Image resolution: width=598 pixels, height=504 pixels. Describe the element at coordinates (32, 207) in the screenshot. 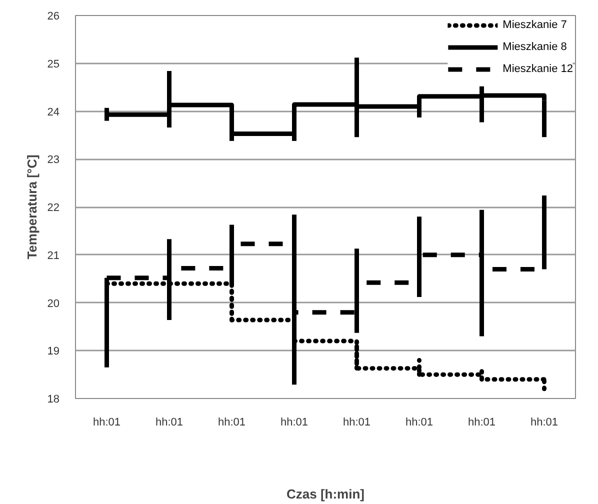

I see `y-axis-title: Temperatura [°C]` at that location.